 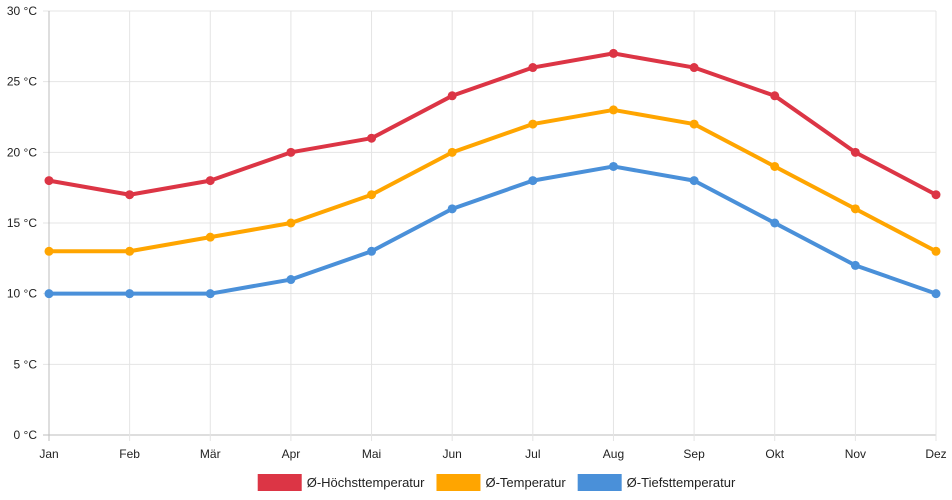 I want to click on x-tick-label: Feb, so click(x=129, y=454).